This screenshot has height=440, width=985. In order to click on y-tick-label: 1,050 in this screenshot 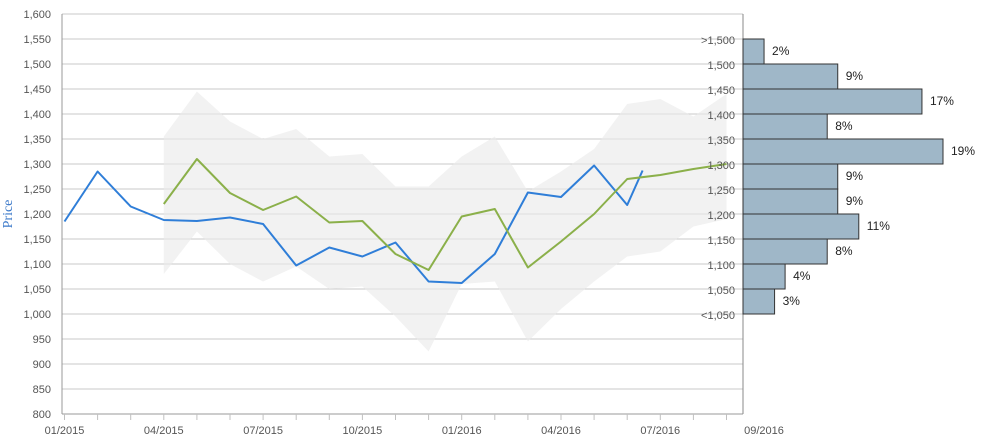, I will do `click(37, 290)`.